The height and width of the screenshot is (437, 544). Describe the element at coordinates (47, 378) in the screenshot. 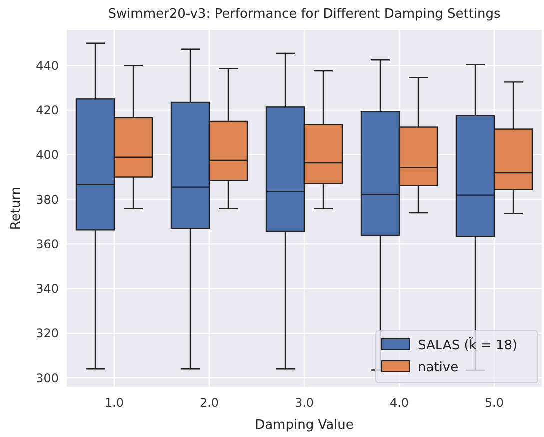

I see `y-tick-label: 300` at that location.